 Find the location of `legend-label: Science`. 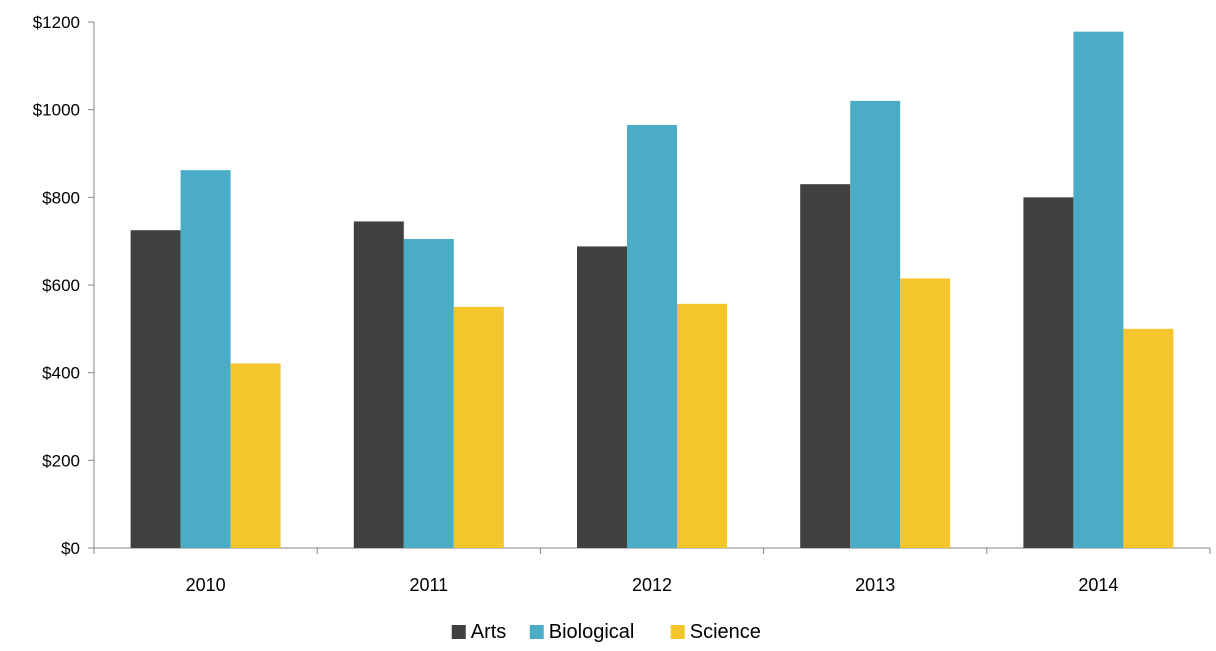

legend-label: Science is located at coordinates (725, 632).